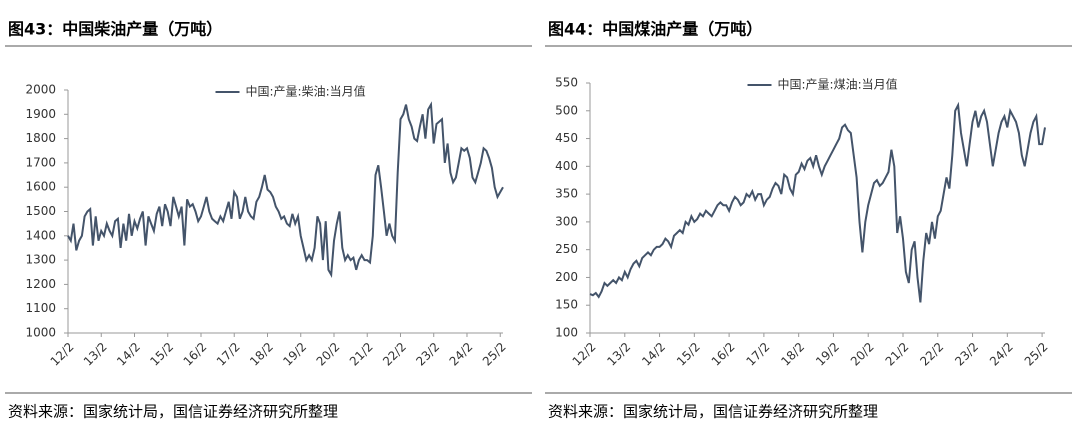 This screenshot has width=1080, height=427. What do you see at coordinates (838, 84) in the screenshot?
I see `legend-label: 中国:产量:煤油:当月值` at bounding box center [838, 84].